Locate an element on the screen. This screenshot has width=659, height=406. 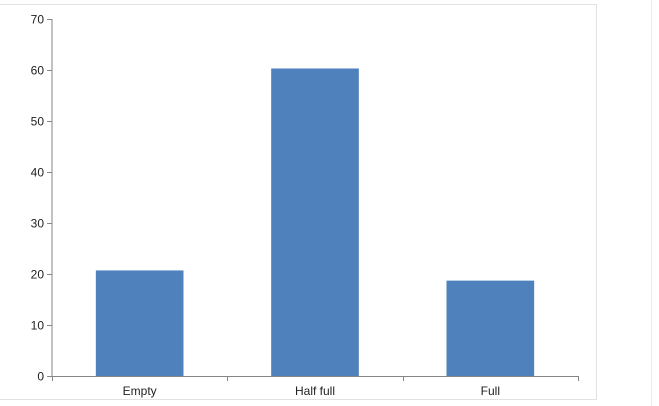
y-tick-label: 0 is located at coordinates (40, 377).